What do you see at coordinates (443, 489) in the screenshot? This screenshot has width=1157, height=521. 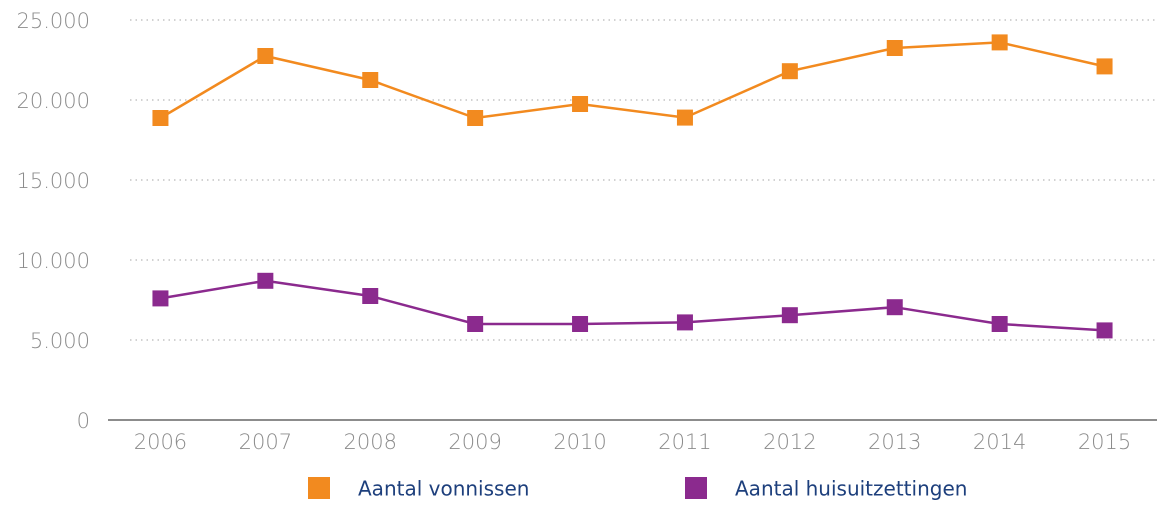 I see `legend-label: Aantal vonnissen` at bounding box center [443, 489].